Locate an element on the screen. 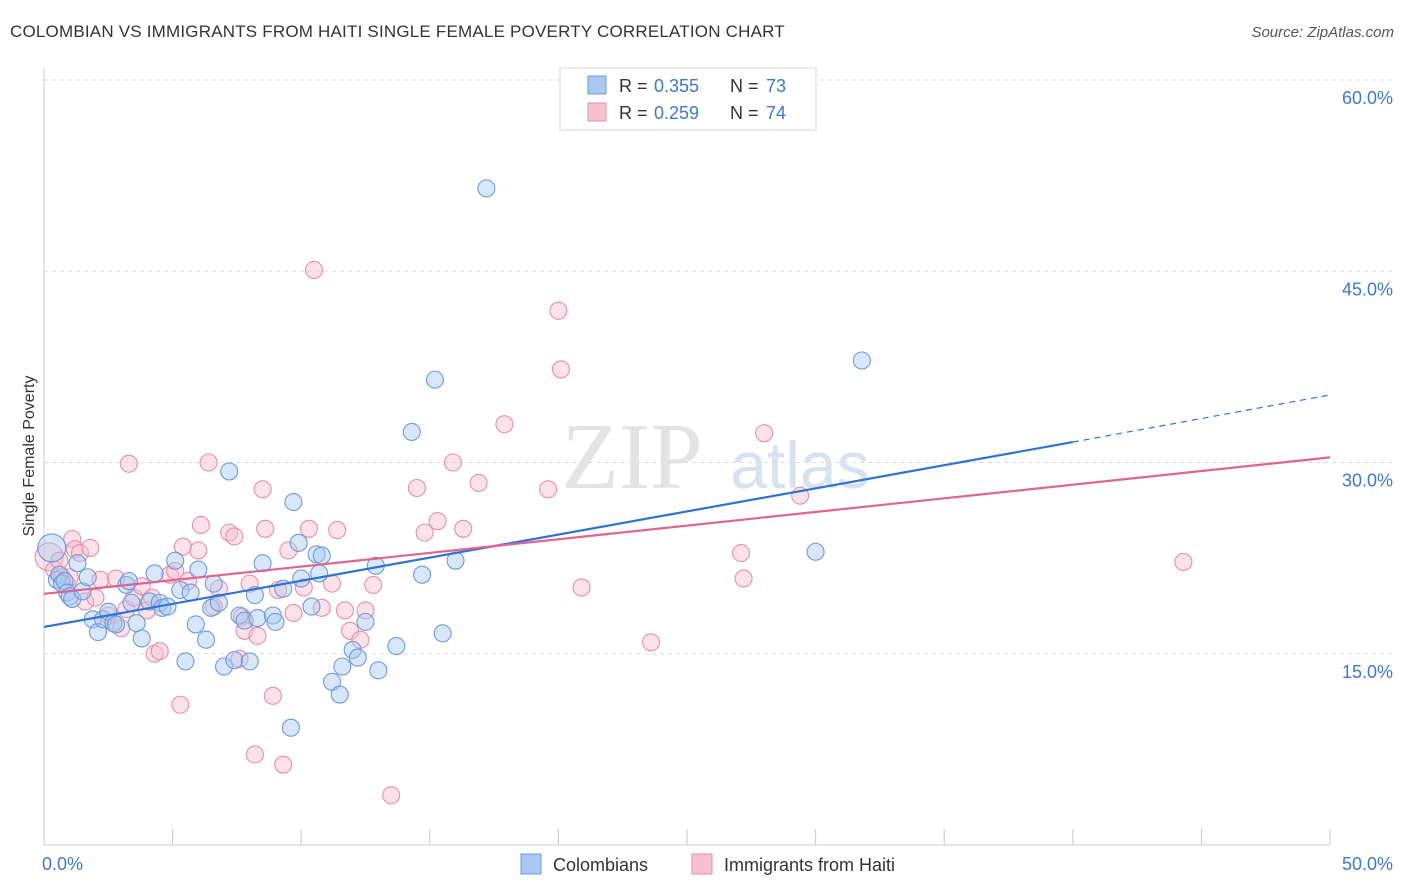 The width and height of the screenshot is (1406, 892). x-tick-label-50: 50.0% is located at coordinates (1367, 864).